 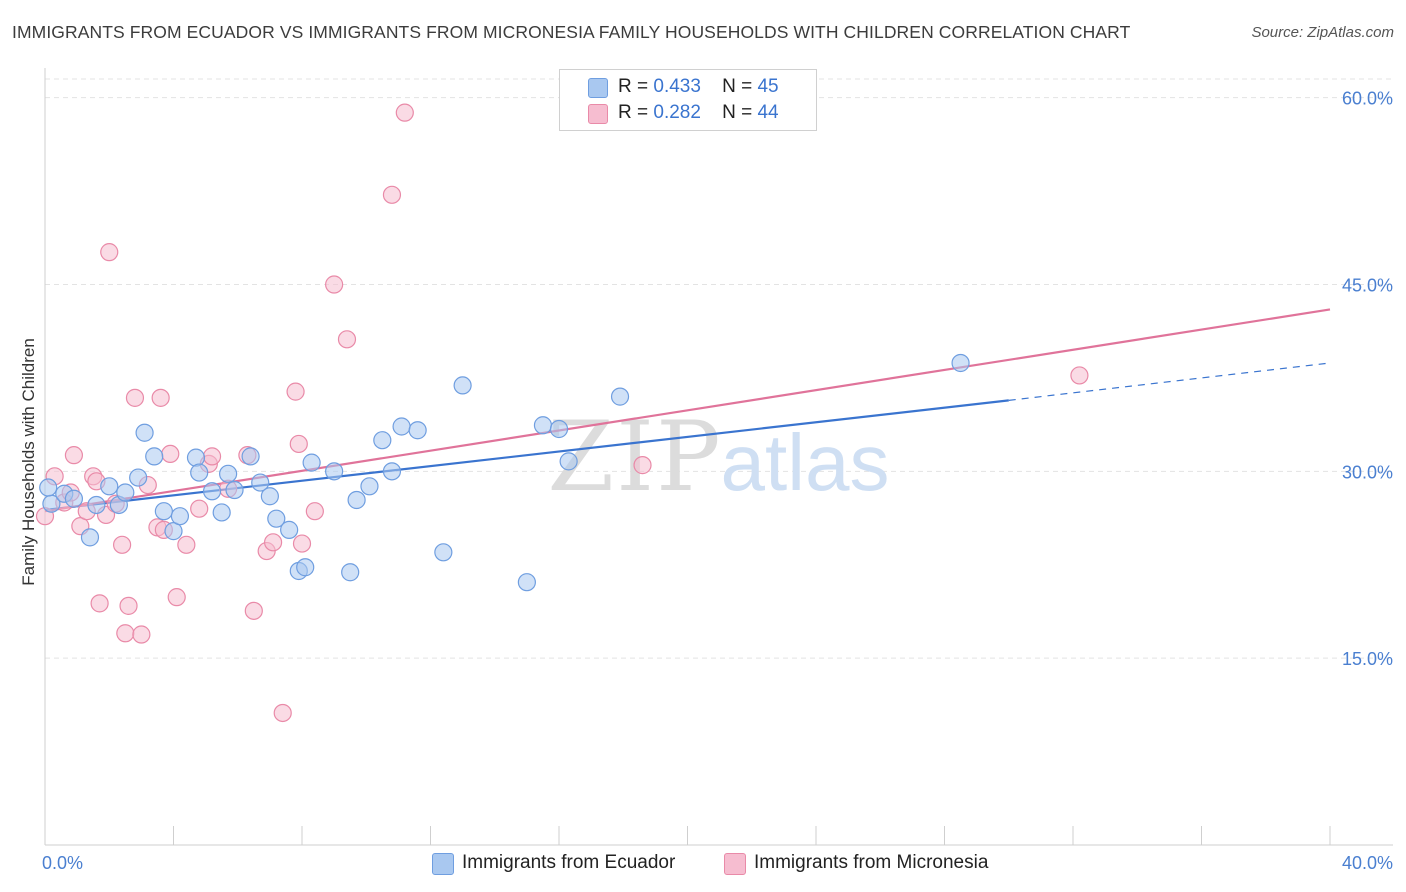 I want to click on legend-swatch-ecuador, so click(x=598, y=88).